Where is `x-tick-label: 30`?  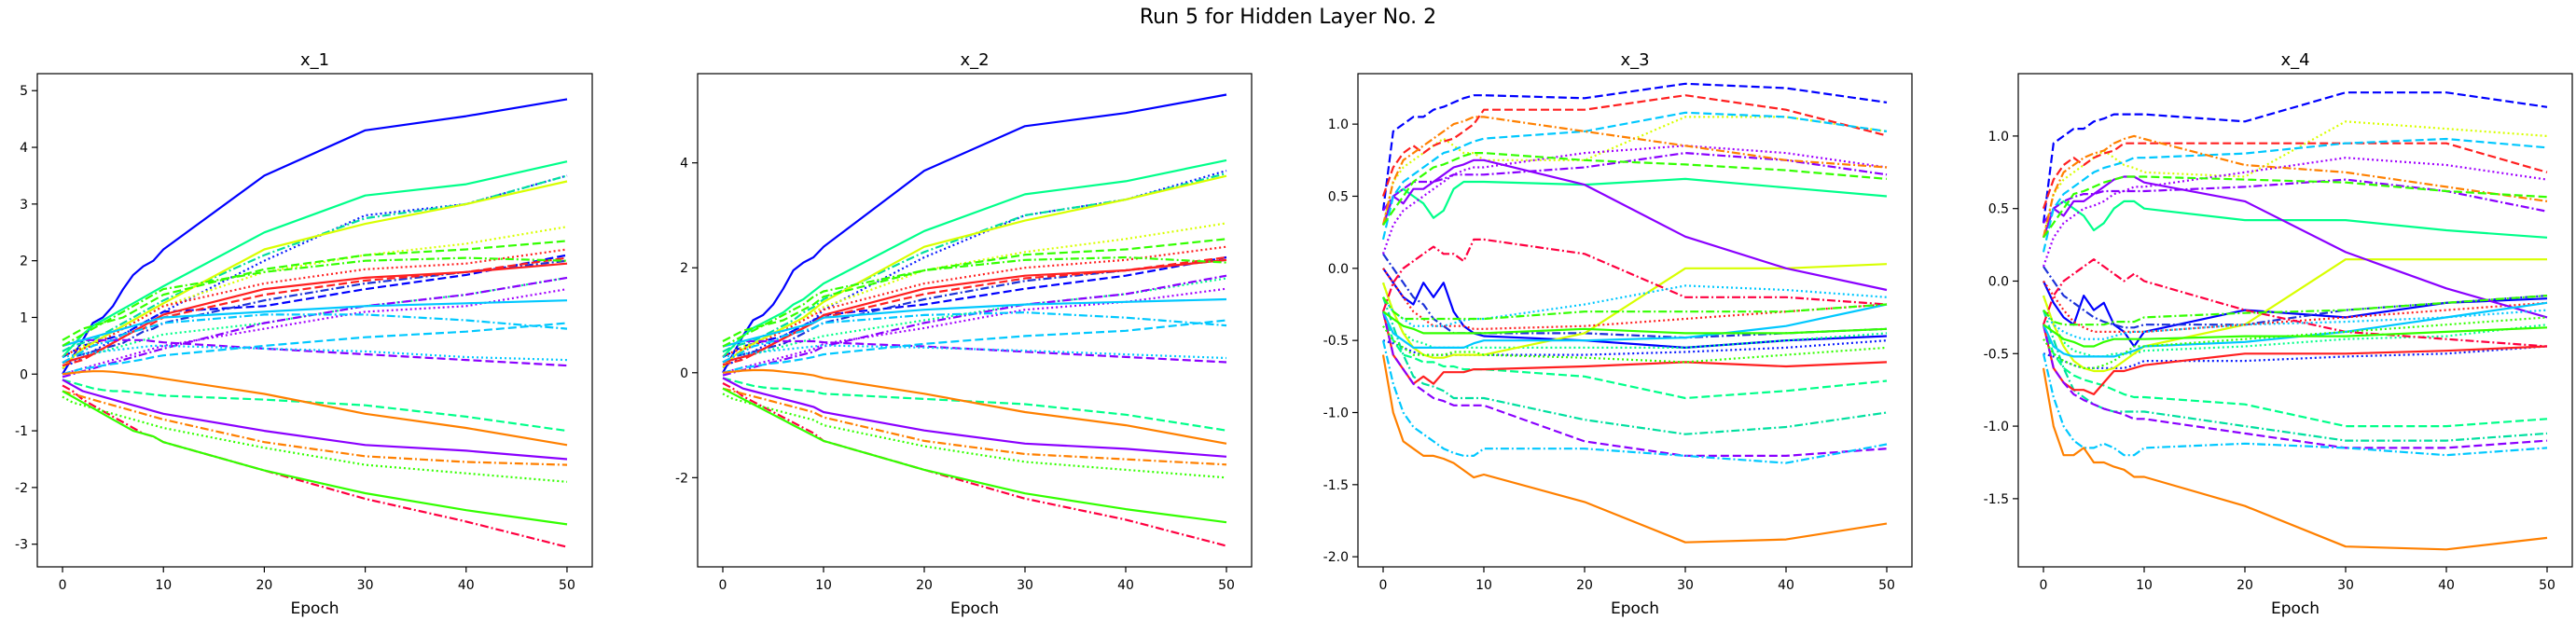
x-tick-label: 30 is located at coordinates (365, 585).